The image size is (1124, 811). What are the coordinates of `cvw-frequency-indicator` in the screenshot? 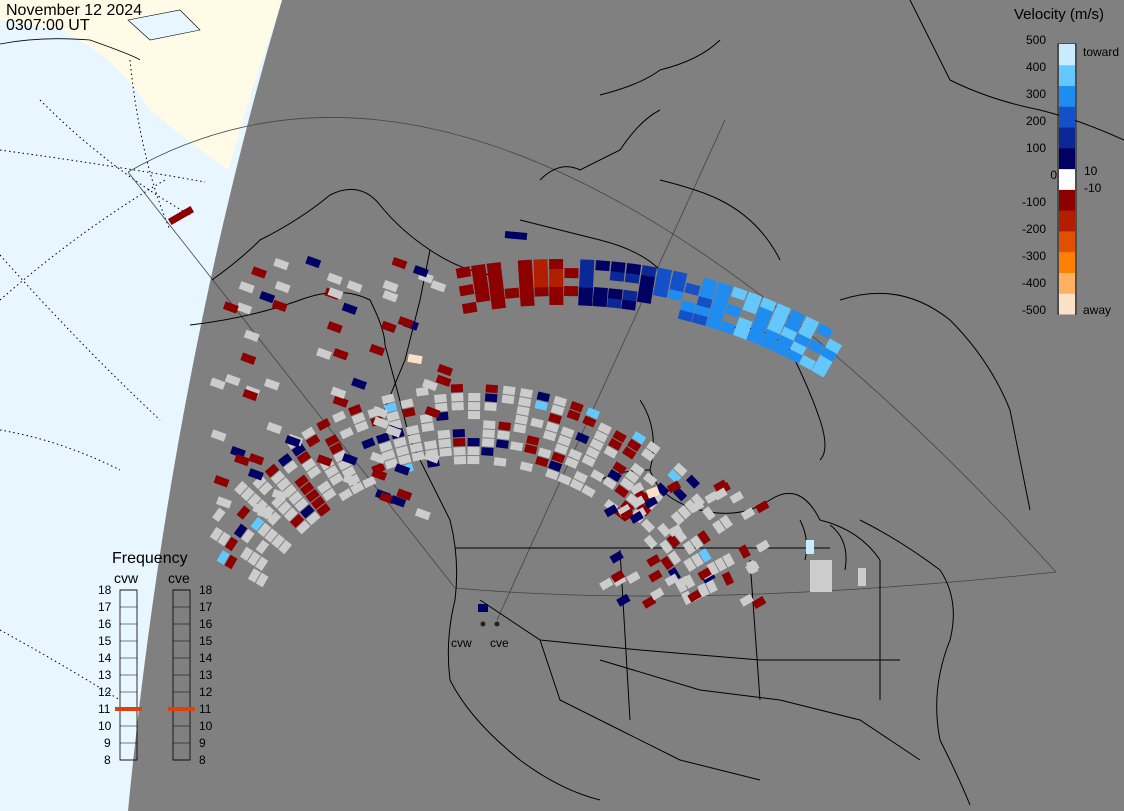 It's located at (128, 709).